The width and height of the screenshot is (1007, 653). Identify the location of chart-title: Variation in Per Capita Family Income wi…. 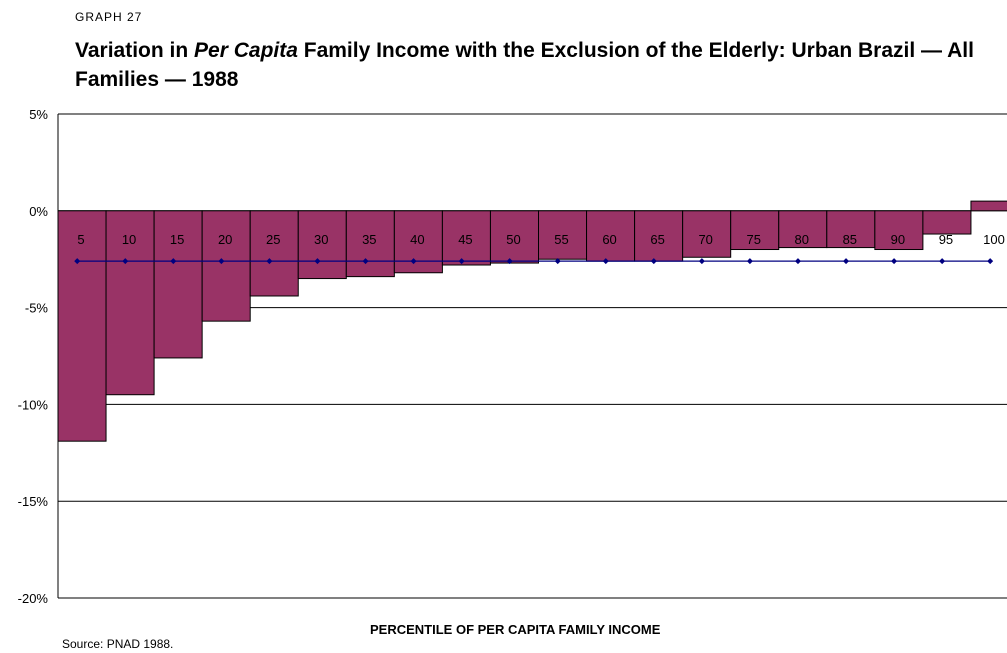
(525, 65).